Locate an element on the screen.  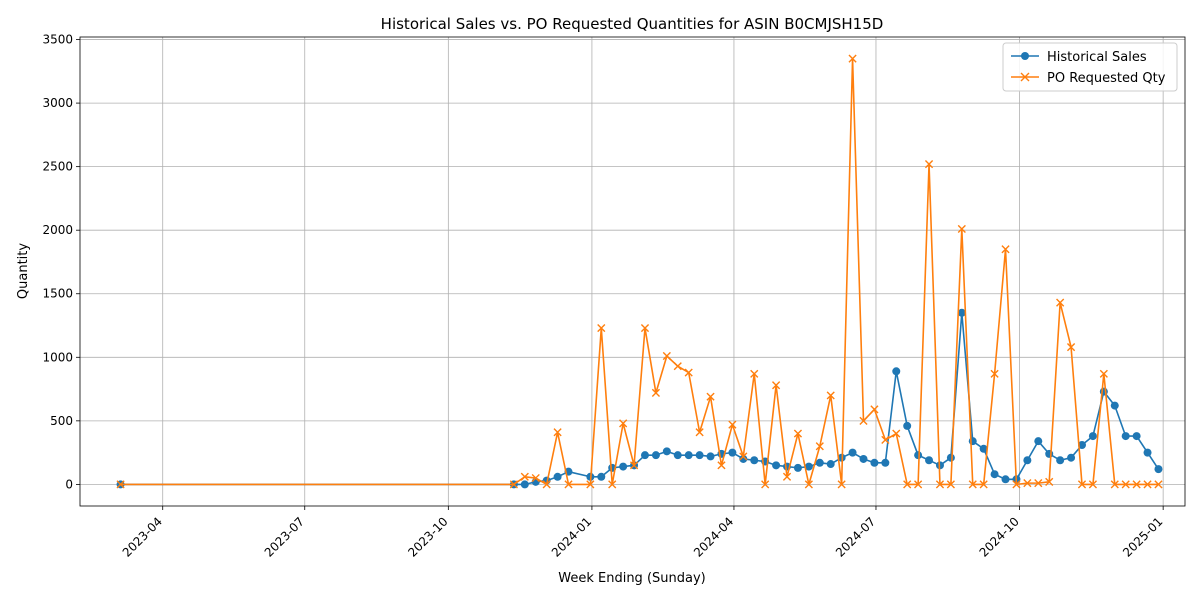
legend-box is located at coordinates (1090, 67).